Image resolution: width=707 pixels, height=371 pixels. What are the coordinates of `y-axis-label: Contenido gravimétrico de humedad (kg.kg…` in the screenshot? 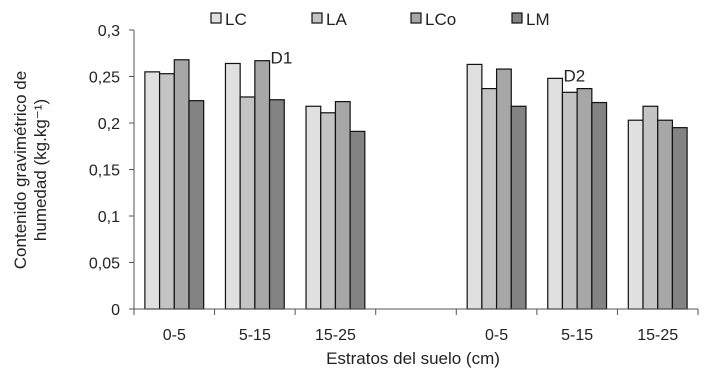 It's located at (30, 170).